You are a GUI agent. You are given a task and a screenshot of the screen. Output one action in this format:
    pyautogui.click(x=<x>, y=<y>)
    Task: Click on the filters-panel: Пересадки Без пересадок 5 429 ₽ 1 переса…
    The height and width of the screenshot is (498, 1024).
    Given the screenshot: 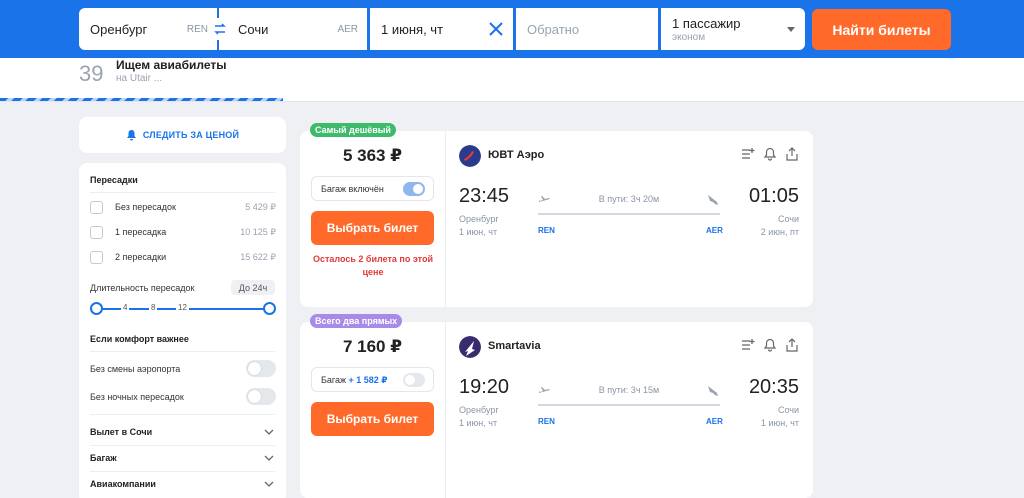 What is the action you would take?
    pyautogui.click(x=182, y=330)
    